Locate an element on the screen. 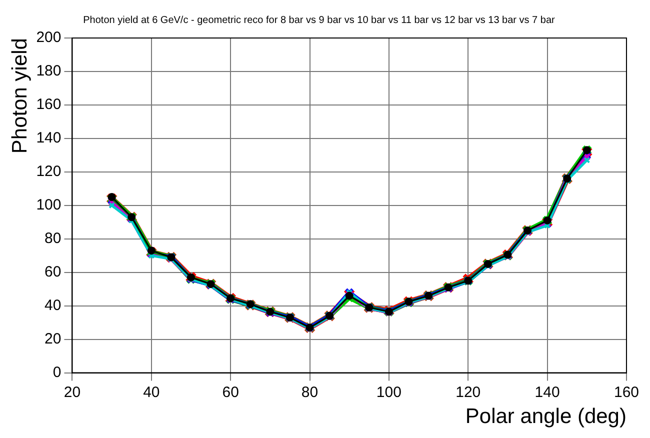 This screenshot has width=650, height=438. x-tick-label: 160 is located at coordinates (626, 392).